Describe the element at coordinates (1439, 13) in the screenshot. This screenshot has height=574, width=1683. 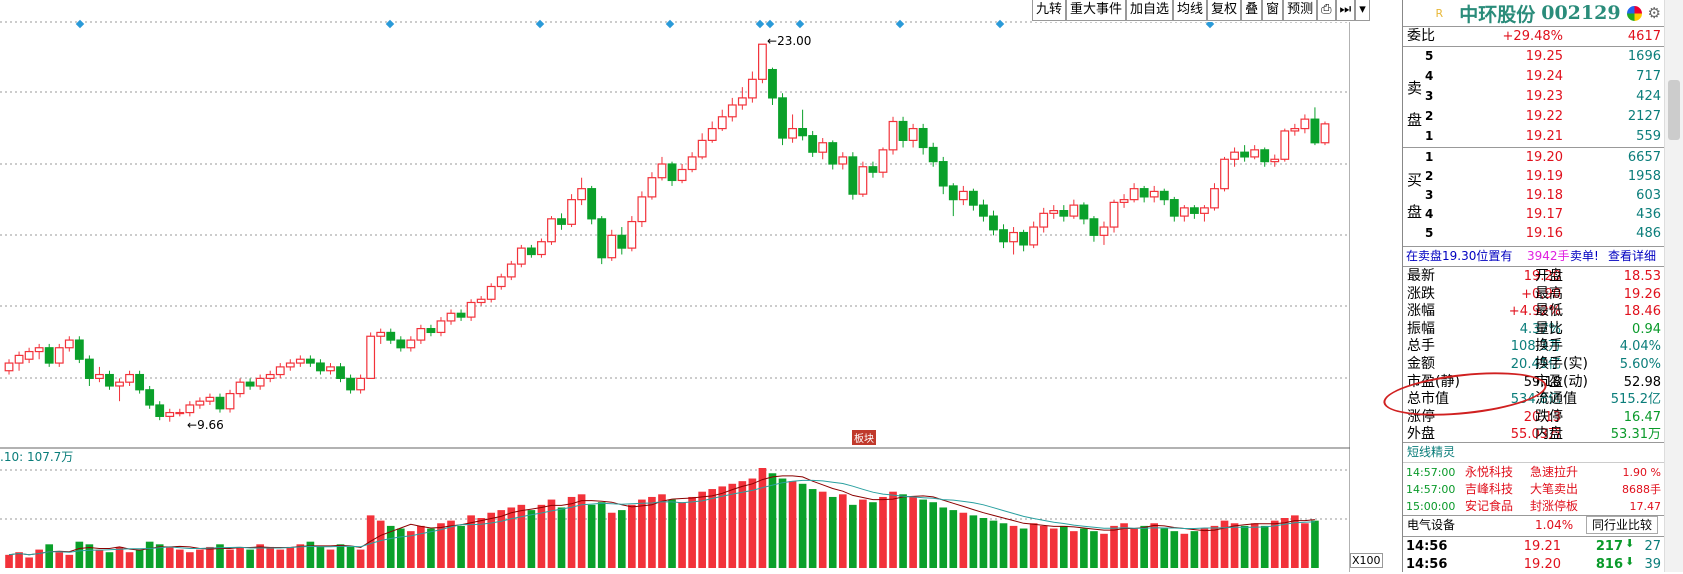
I see `r-badge: R` at that location.